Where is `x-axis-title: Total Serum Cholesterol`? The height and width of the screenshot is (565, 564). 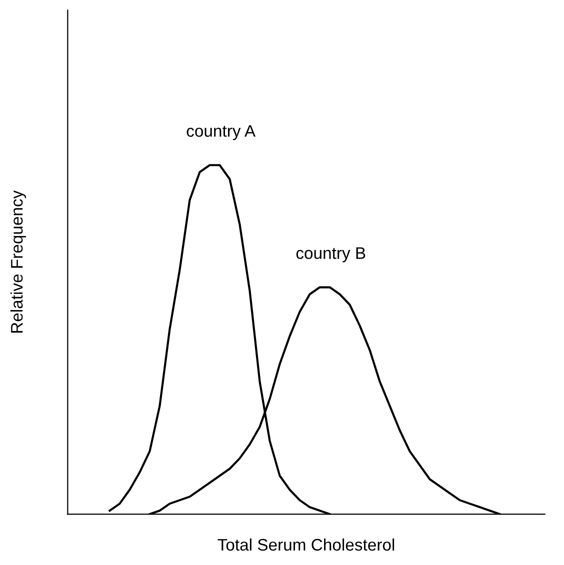
x-axis-title: Total Serum Cholesterol is located at coordinates (306, 544).